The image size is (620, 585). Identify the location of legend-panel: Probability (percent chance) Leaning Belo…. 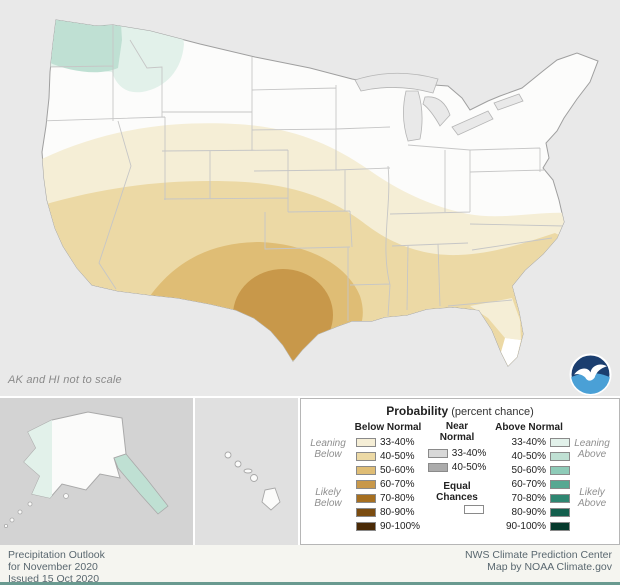
(460, 471).